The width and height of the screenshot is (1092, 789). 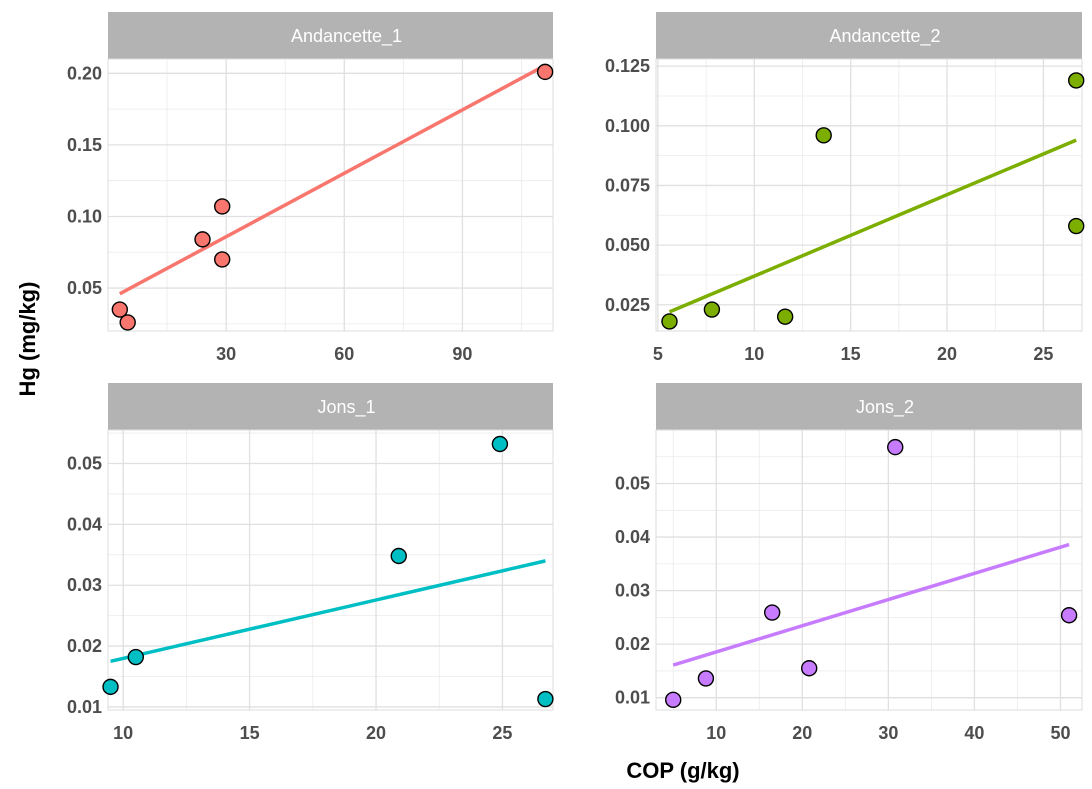 I want to click on y-tick-label: 0.15, so click(x=84, y=145).